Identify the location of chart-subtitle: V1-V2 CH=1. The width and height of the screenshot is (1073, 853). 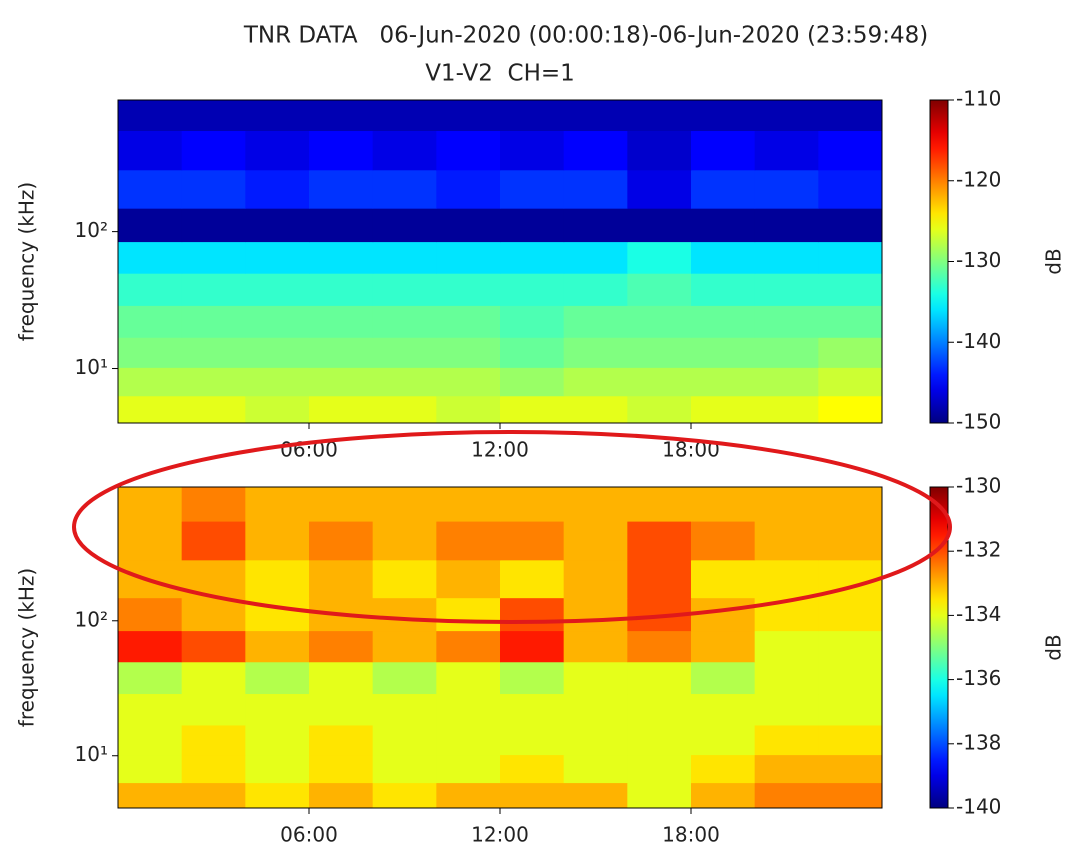
(500, 74).